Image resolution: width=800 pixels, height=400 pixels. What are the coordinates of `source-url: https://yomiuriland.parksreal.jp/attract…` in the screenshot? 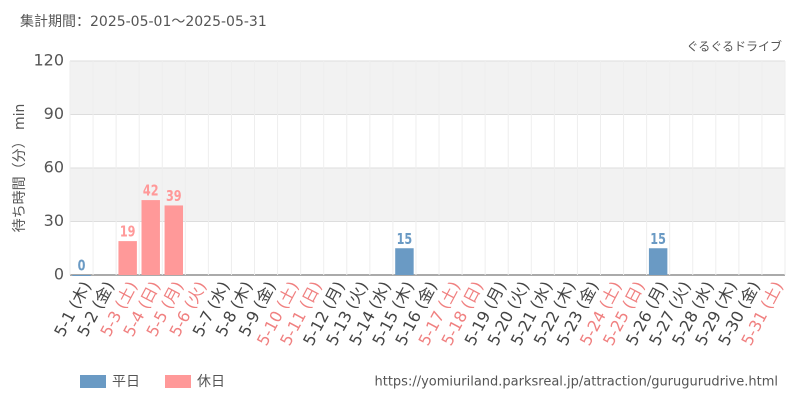 It's located at (577, 382).